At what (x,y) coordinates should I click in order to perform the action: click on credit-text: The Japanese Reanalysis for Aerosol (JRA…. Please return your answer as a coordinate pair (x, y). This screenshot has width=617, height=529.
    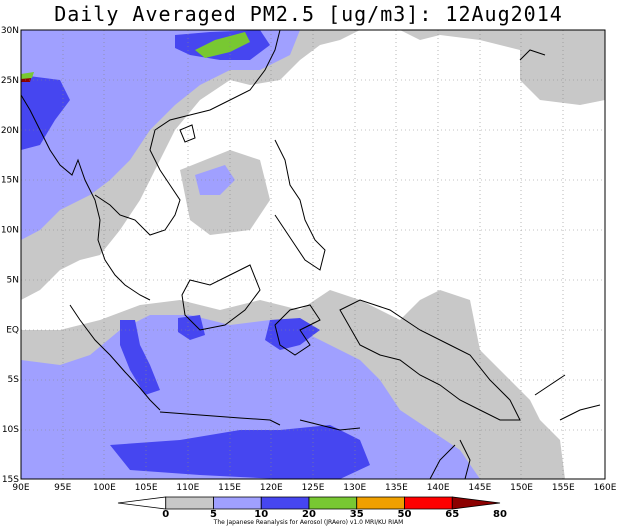
    Looking at the image, I should click on (308, 522).